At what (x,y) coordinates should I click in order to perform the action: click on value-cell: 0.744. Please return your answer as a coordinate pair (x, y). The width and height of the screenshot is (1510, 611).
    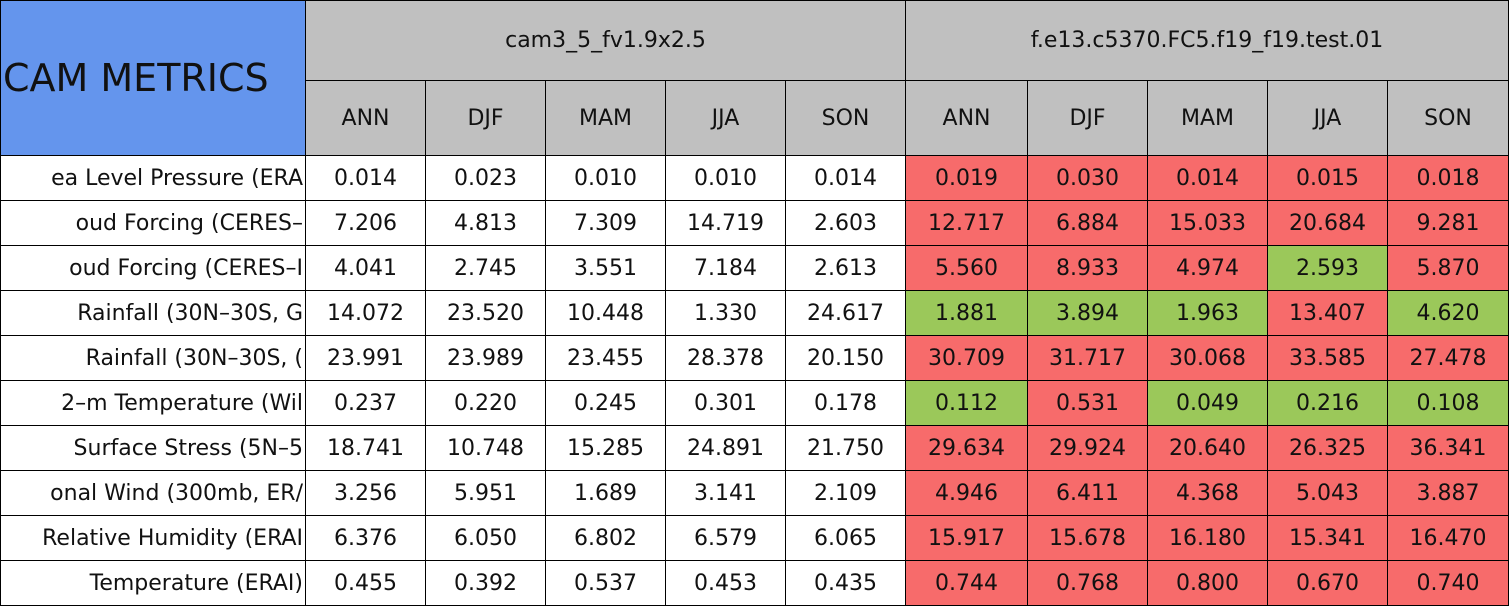
    Looking at the image, I should click on (966, 583).